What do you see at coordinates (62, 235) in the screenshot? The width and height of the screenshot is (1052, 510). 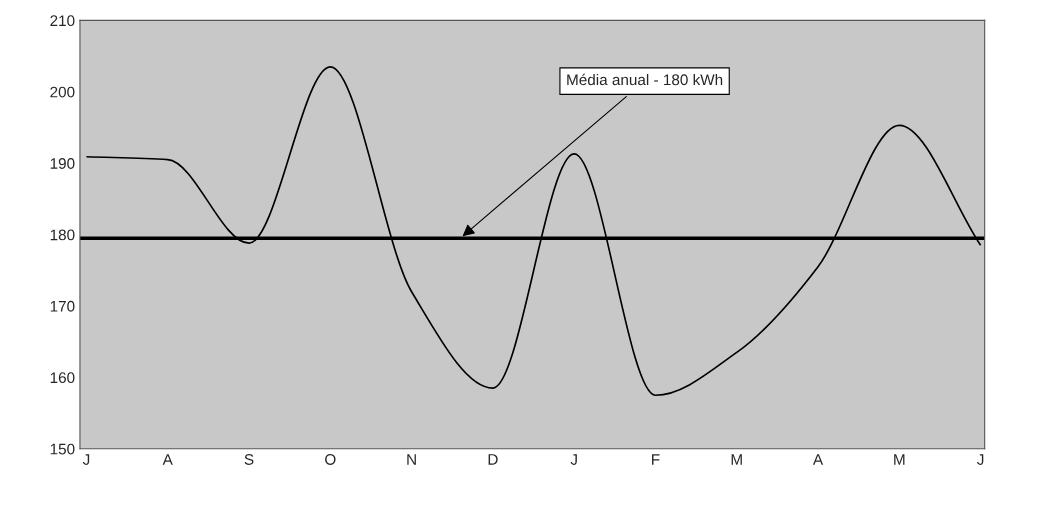 I see `y-tick-label: 180` at bounding box center [62, 235].